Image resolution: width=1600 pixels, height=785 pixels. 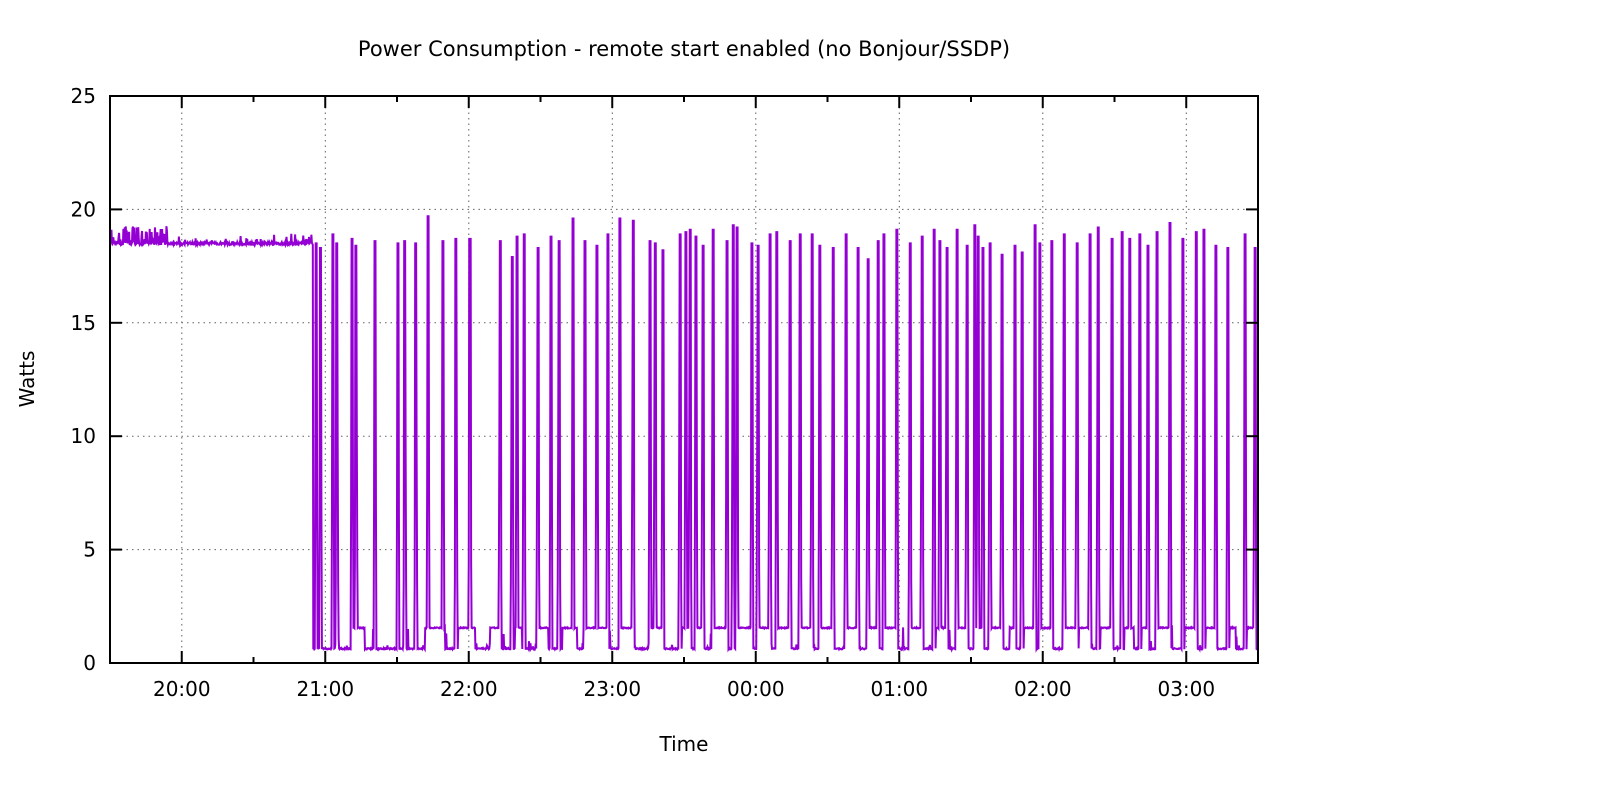 What do you see at coordinates (83, 209) in the screenshot?
I see `y-tick-label: 20` at bounding box center [83, 209].